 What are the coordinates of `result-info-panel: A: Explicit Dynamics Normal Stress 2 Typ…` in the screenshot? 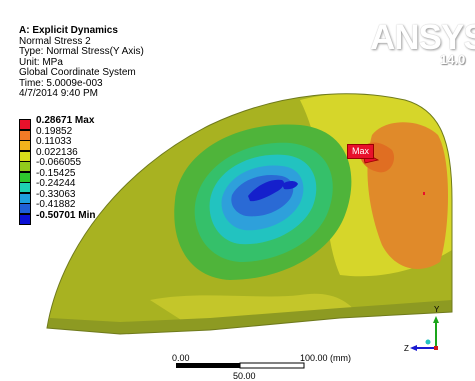 It's located at (81, 62).